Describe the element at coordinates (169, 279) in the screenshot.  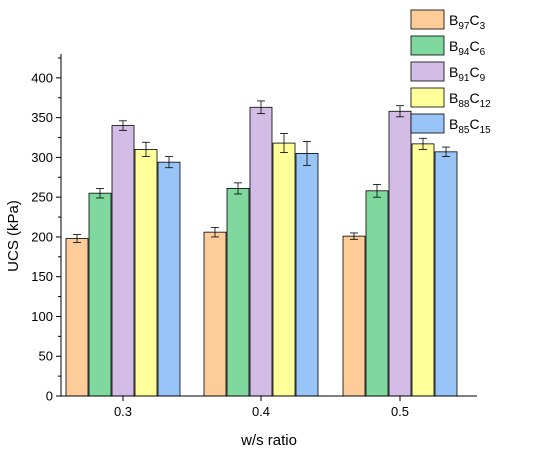
I see `bar-B85C15-0.3` at that location.